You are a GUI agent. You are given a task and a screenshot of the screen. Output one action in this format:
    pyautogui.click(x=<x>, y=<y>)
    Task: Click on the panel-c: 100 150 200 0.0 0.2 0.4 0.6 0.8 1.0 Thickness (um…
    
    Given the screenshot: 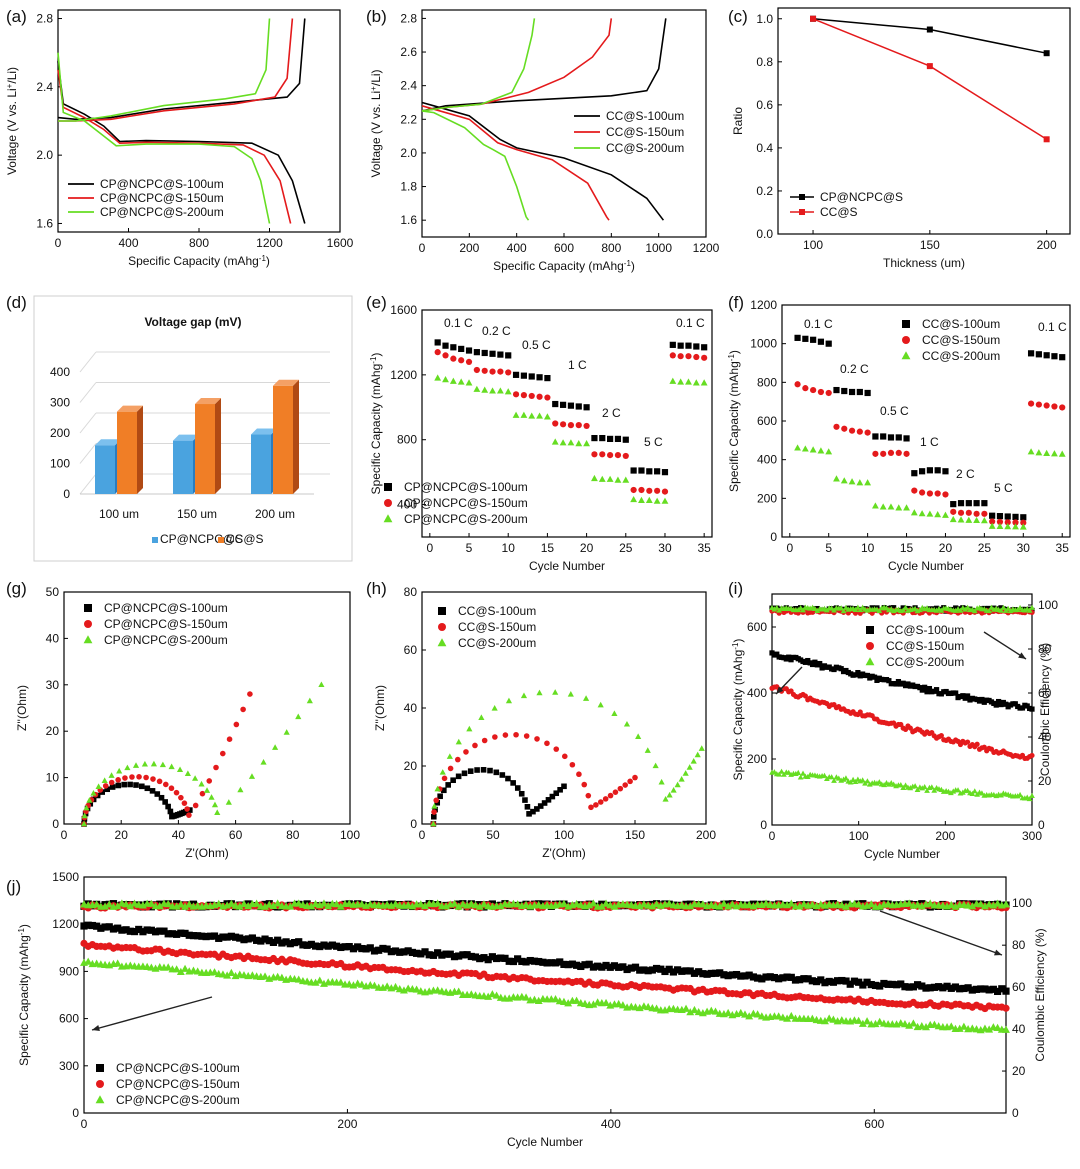 What is the action you would take?
    pyautogui.click(x=901, y=138)
    